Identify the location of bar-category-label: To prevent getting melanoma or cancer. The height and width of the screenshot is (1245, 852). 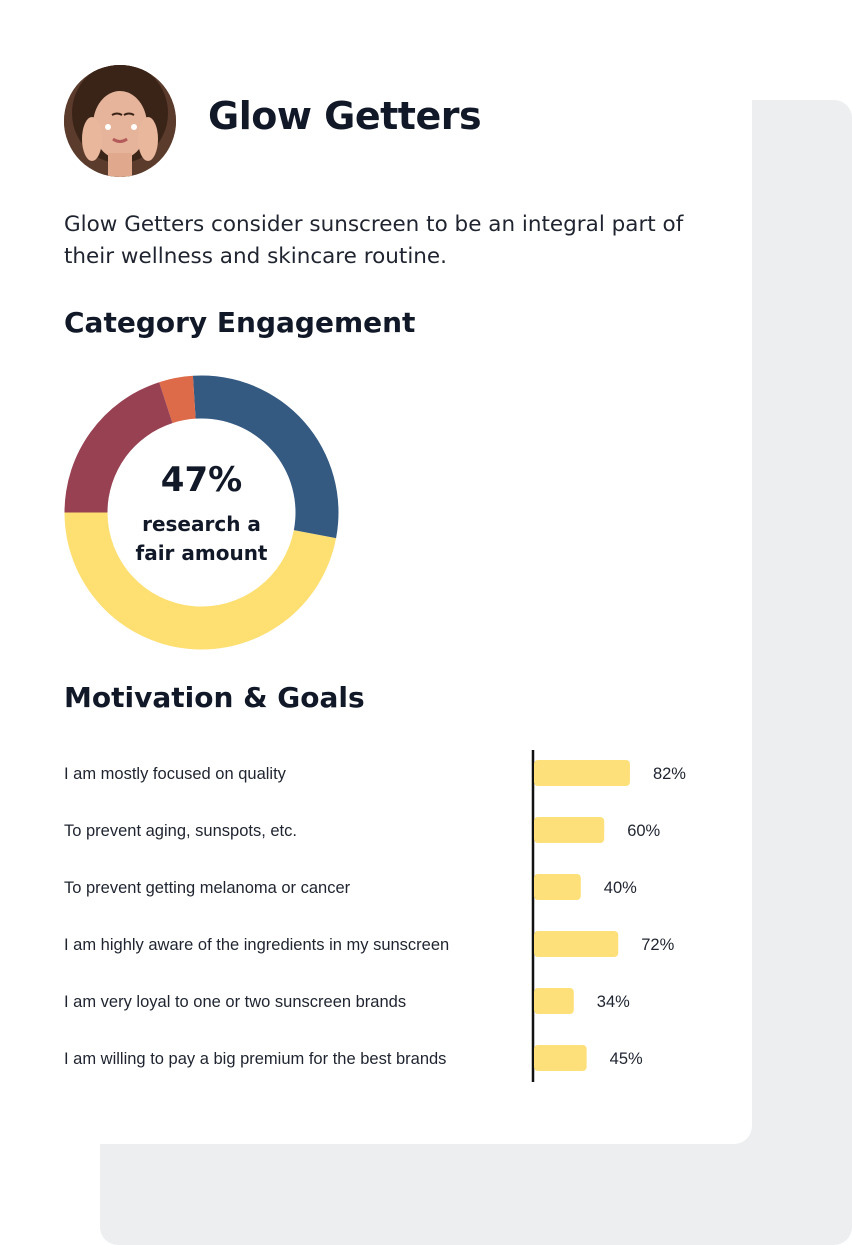
(207, 888).